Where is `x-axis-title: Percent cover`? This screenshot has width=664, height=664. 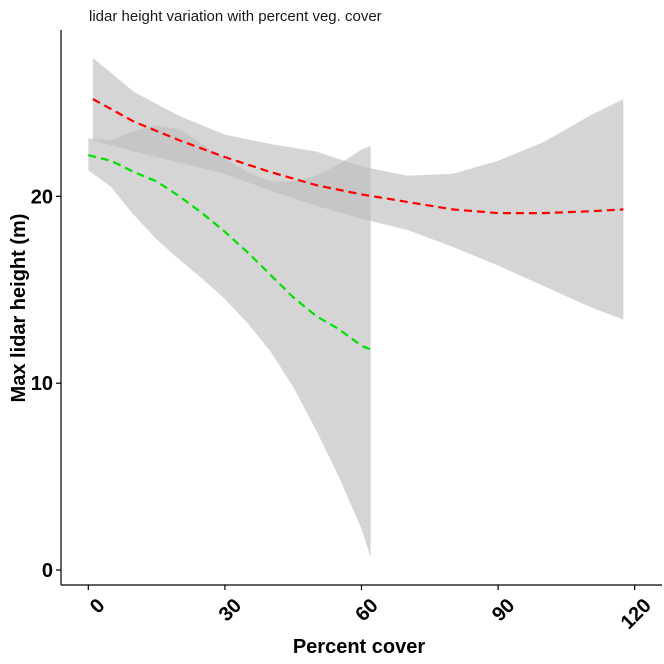
x-axis-title: Percent cover is located at coordinates (359, 647).